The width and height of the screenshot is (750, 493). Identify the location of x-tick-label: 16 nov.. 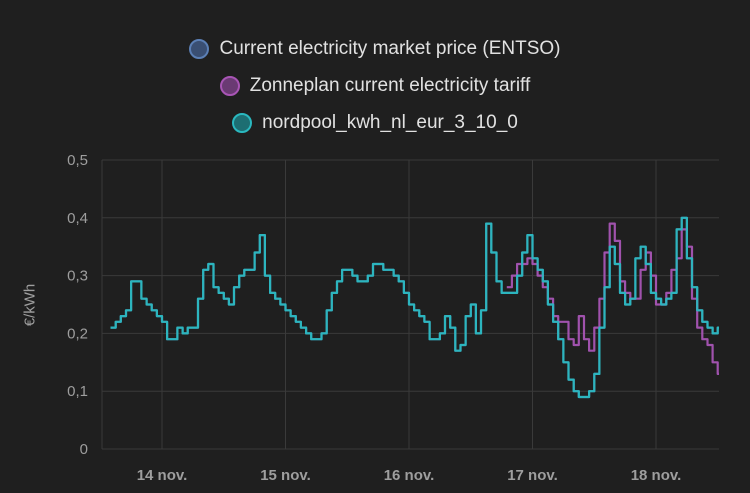
(409, 475).